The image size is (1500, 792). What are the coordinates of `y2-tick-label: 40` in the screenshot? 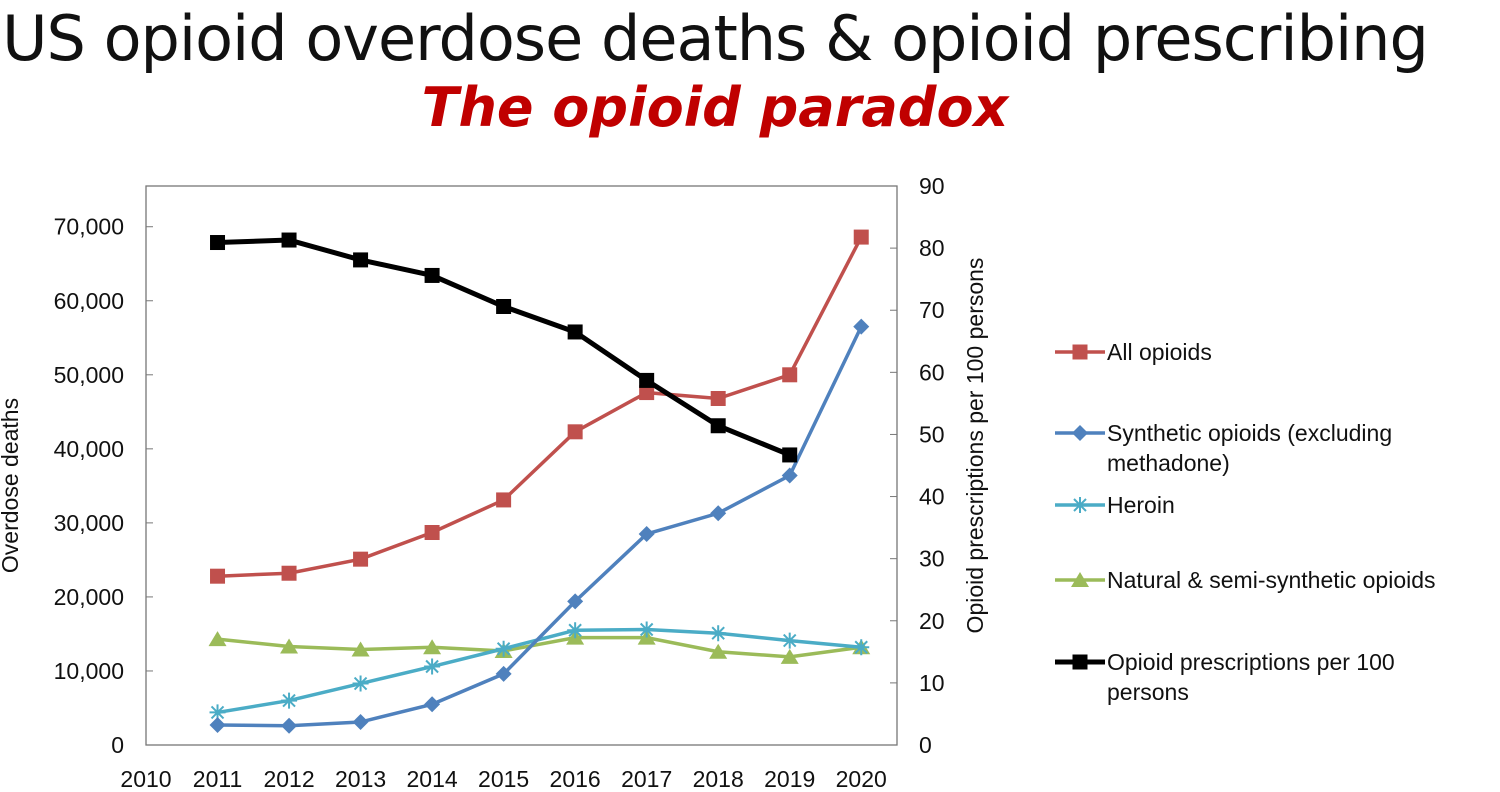 It's located at (932, 497).